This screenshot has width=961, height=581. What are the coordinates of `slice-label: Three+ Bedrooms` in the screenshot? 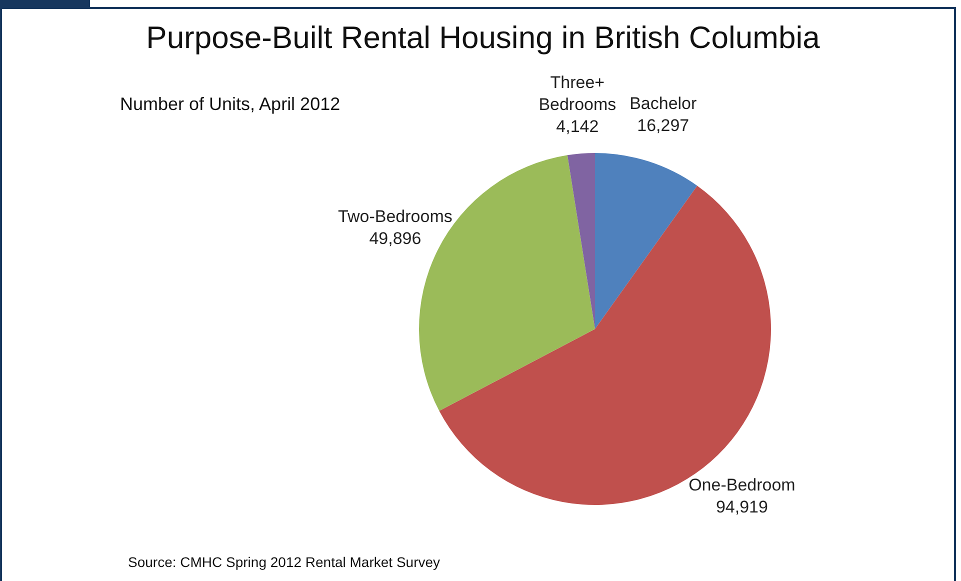 It's located at (577, 94).